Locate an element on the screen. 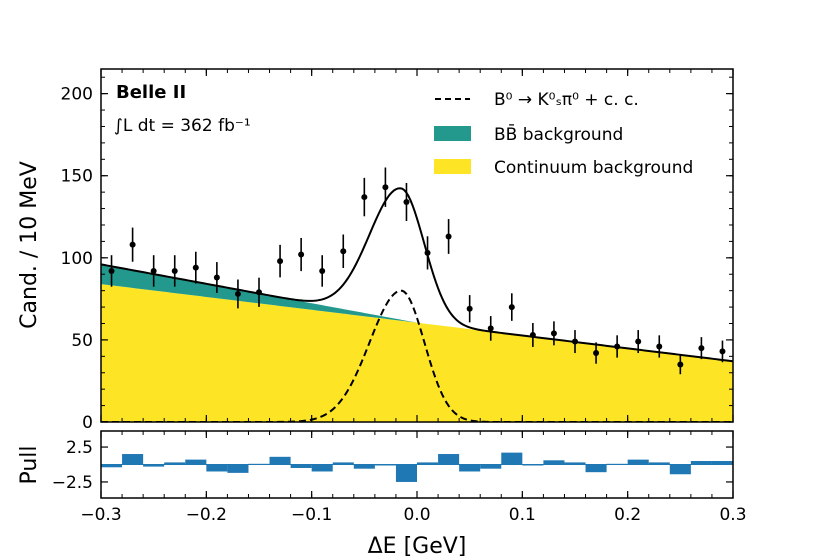  xtick-label: 0.1 is located at coordinates (522, 515).